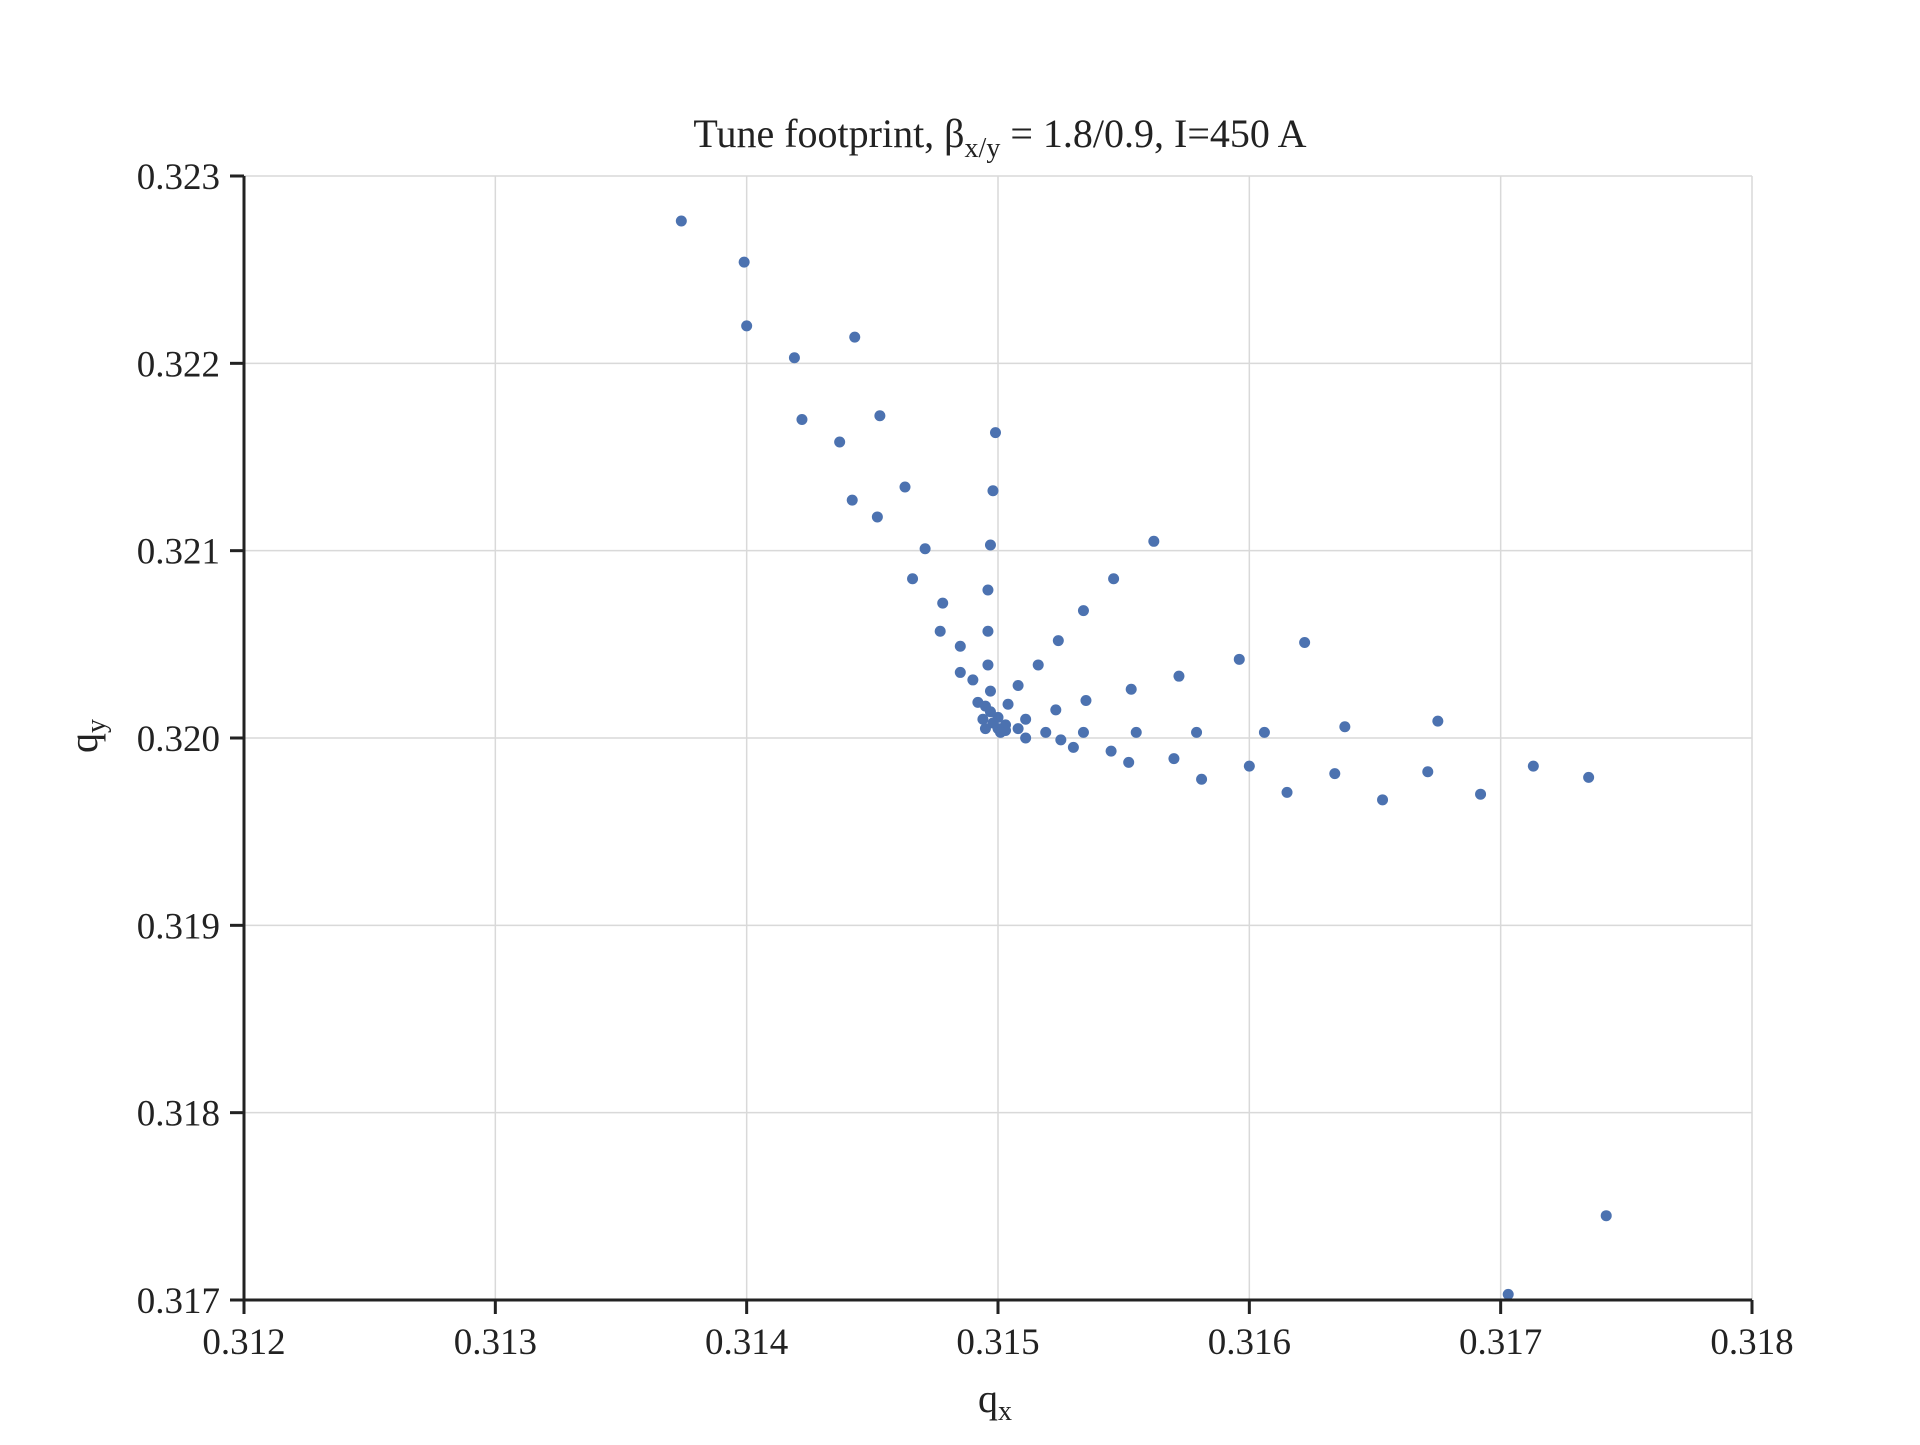 Image resolution: width=1920 pixels, height=1445 pixels. I want to click on x-tick-label: 0.315, so click(997, 1342).